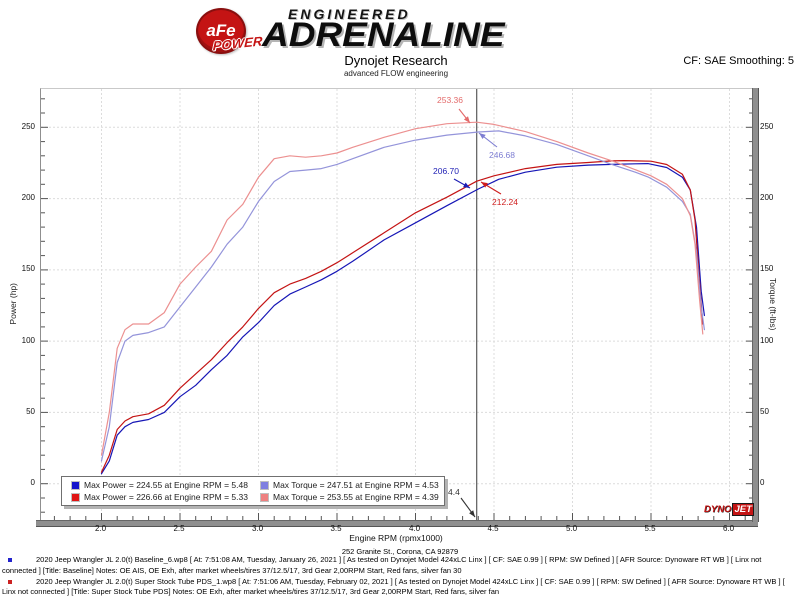 The image size is (800, 600). I want to click on legend-label: Max Torque = 253.55 at Engine RPM = 4.39, so click(356, 497).